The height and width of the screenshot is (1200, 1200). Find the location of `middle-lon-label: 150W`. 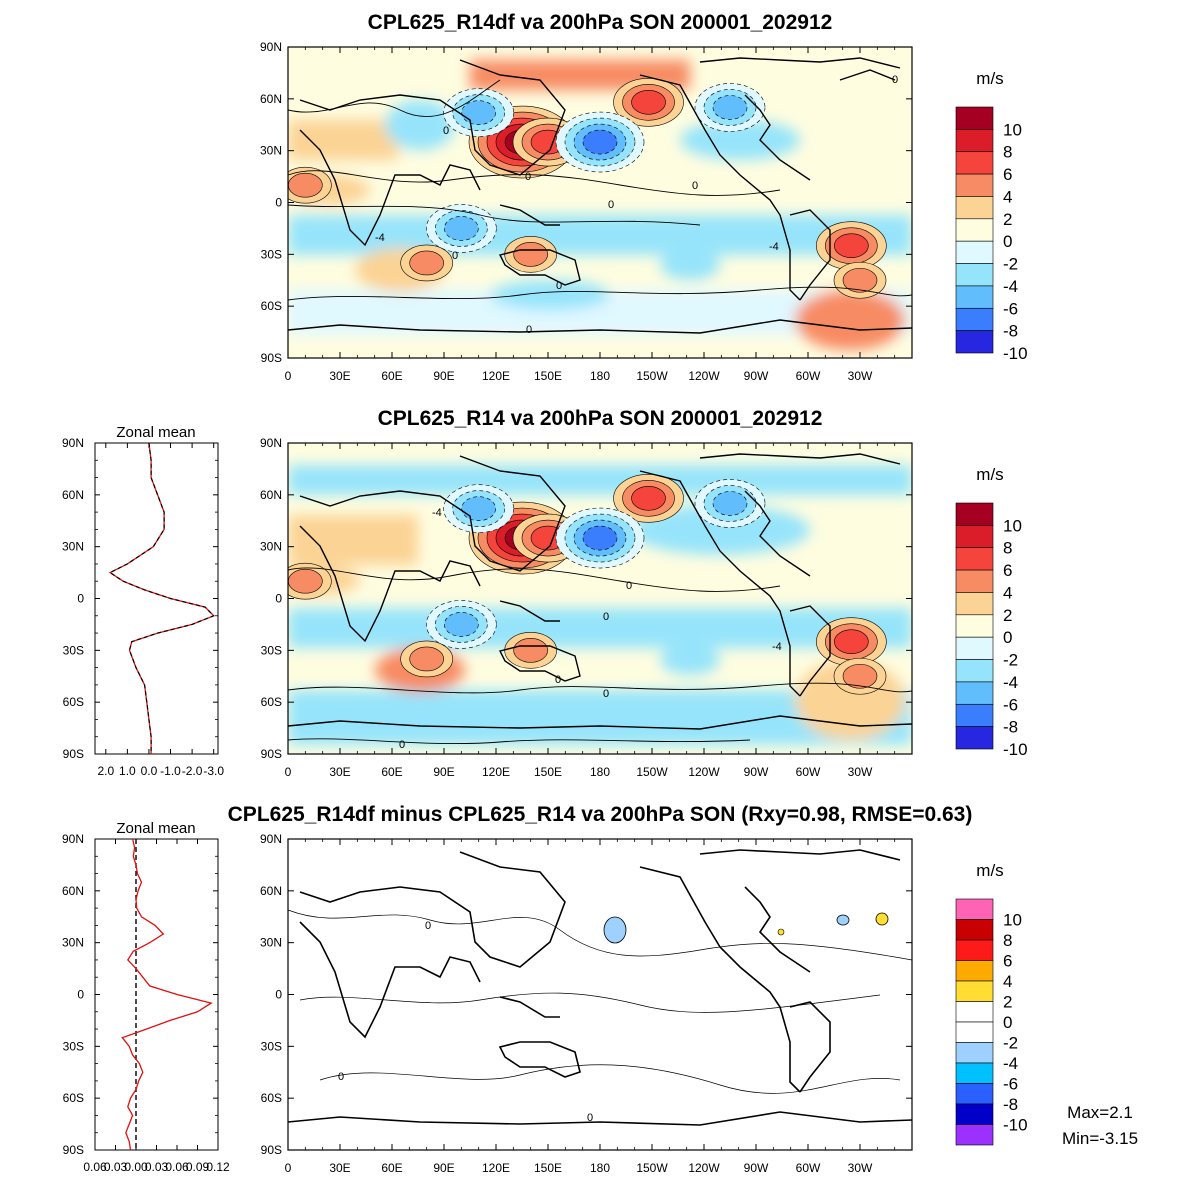

middle-lon-label: 150W is located at coordinates (652, 772).